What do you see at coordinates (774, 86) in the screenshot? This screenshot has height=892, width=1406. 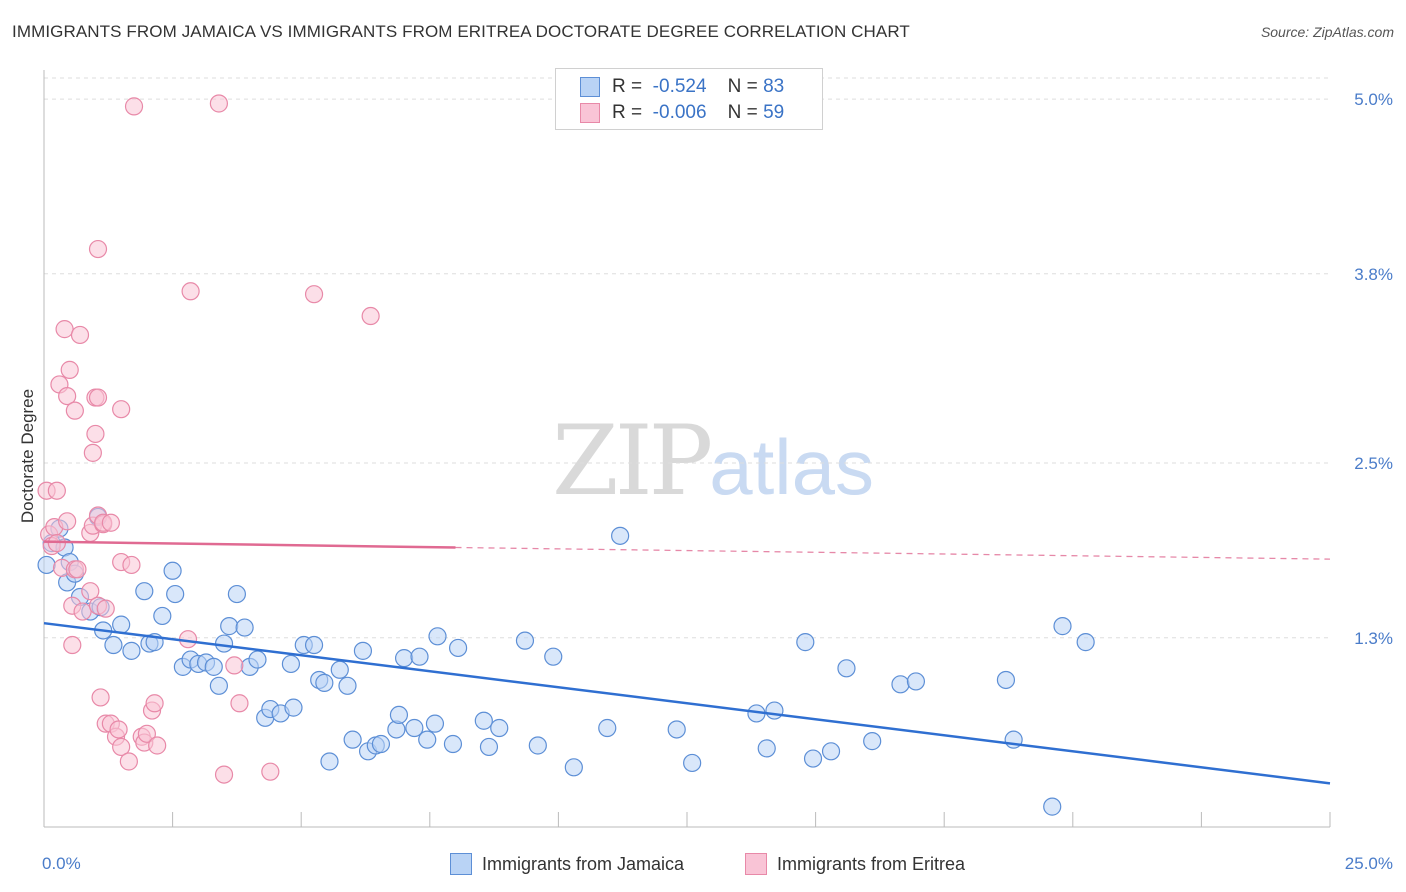 I see `n-value: 83` at bounding box center [774, 86].